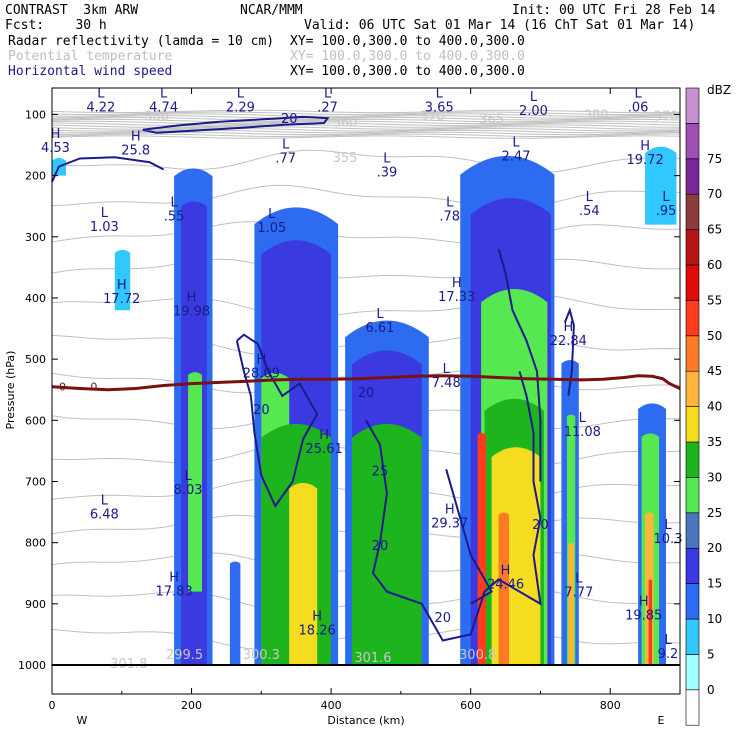 This screenshot has width=740, height=740. I want to click on wind-extremum-value: 19.72, so click(645, 160).